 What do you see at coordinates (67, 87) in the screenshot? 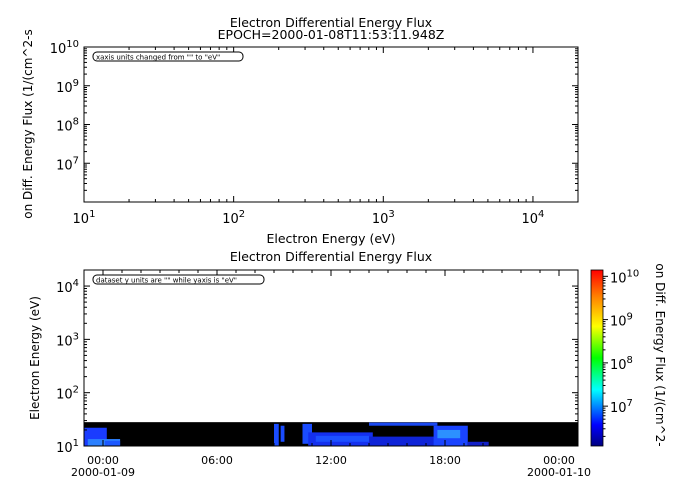
I see `top-y-tick-label: 10⁹` at bounding box center [67, 87].